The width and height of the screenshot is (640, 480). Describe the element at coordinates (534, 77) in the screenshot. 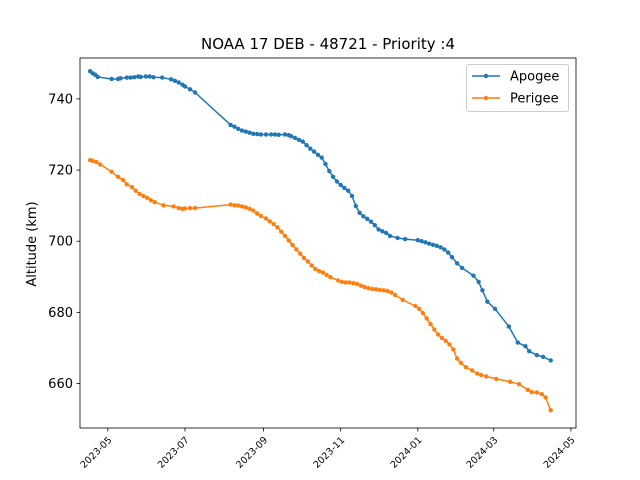

I see `legend-label: Apogee` at that location.